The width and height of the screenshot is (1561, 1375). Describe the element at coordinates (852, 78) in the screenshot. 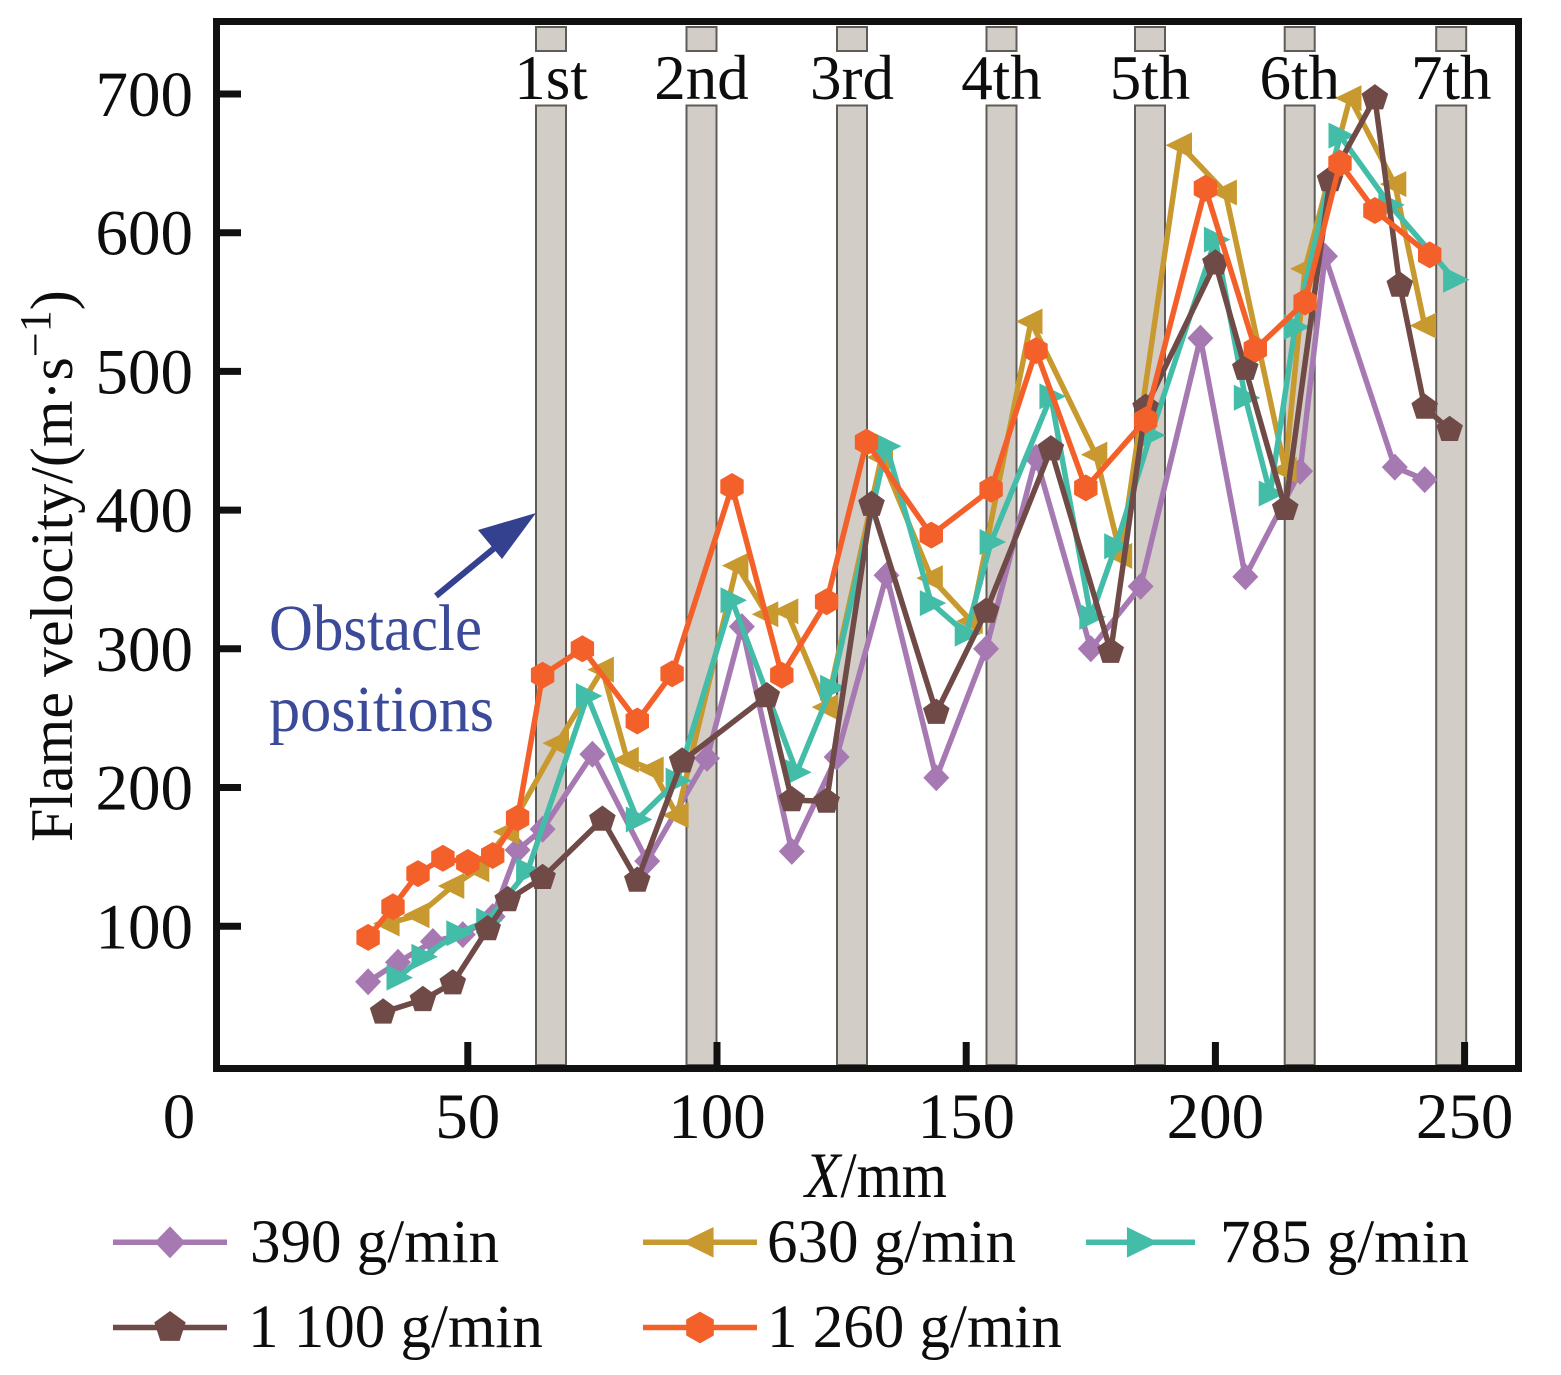

I see `svg-text: 3rd` at that location.